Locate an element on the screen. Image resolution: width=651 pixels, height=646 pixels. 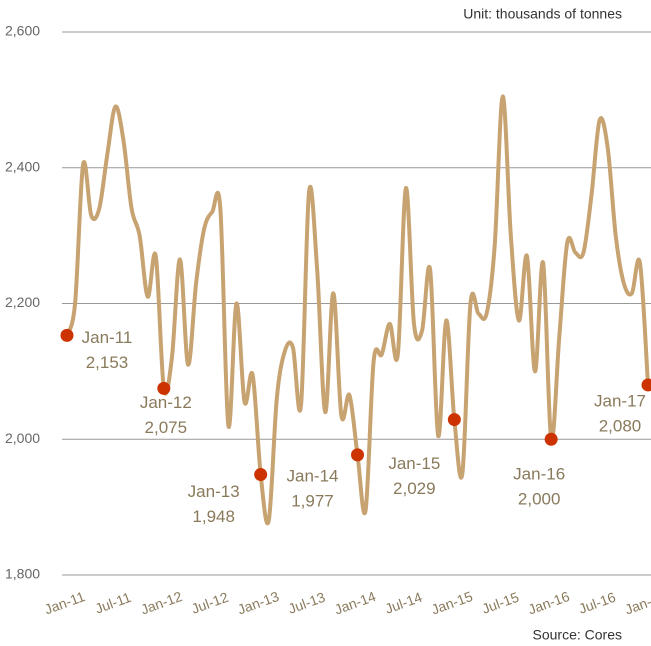
x-tick-label: Jan-16 is located at coordinates (549, 603).